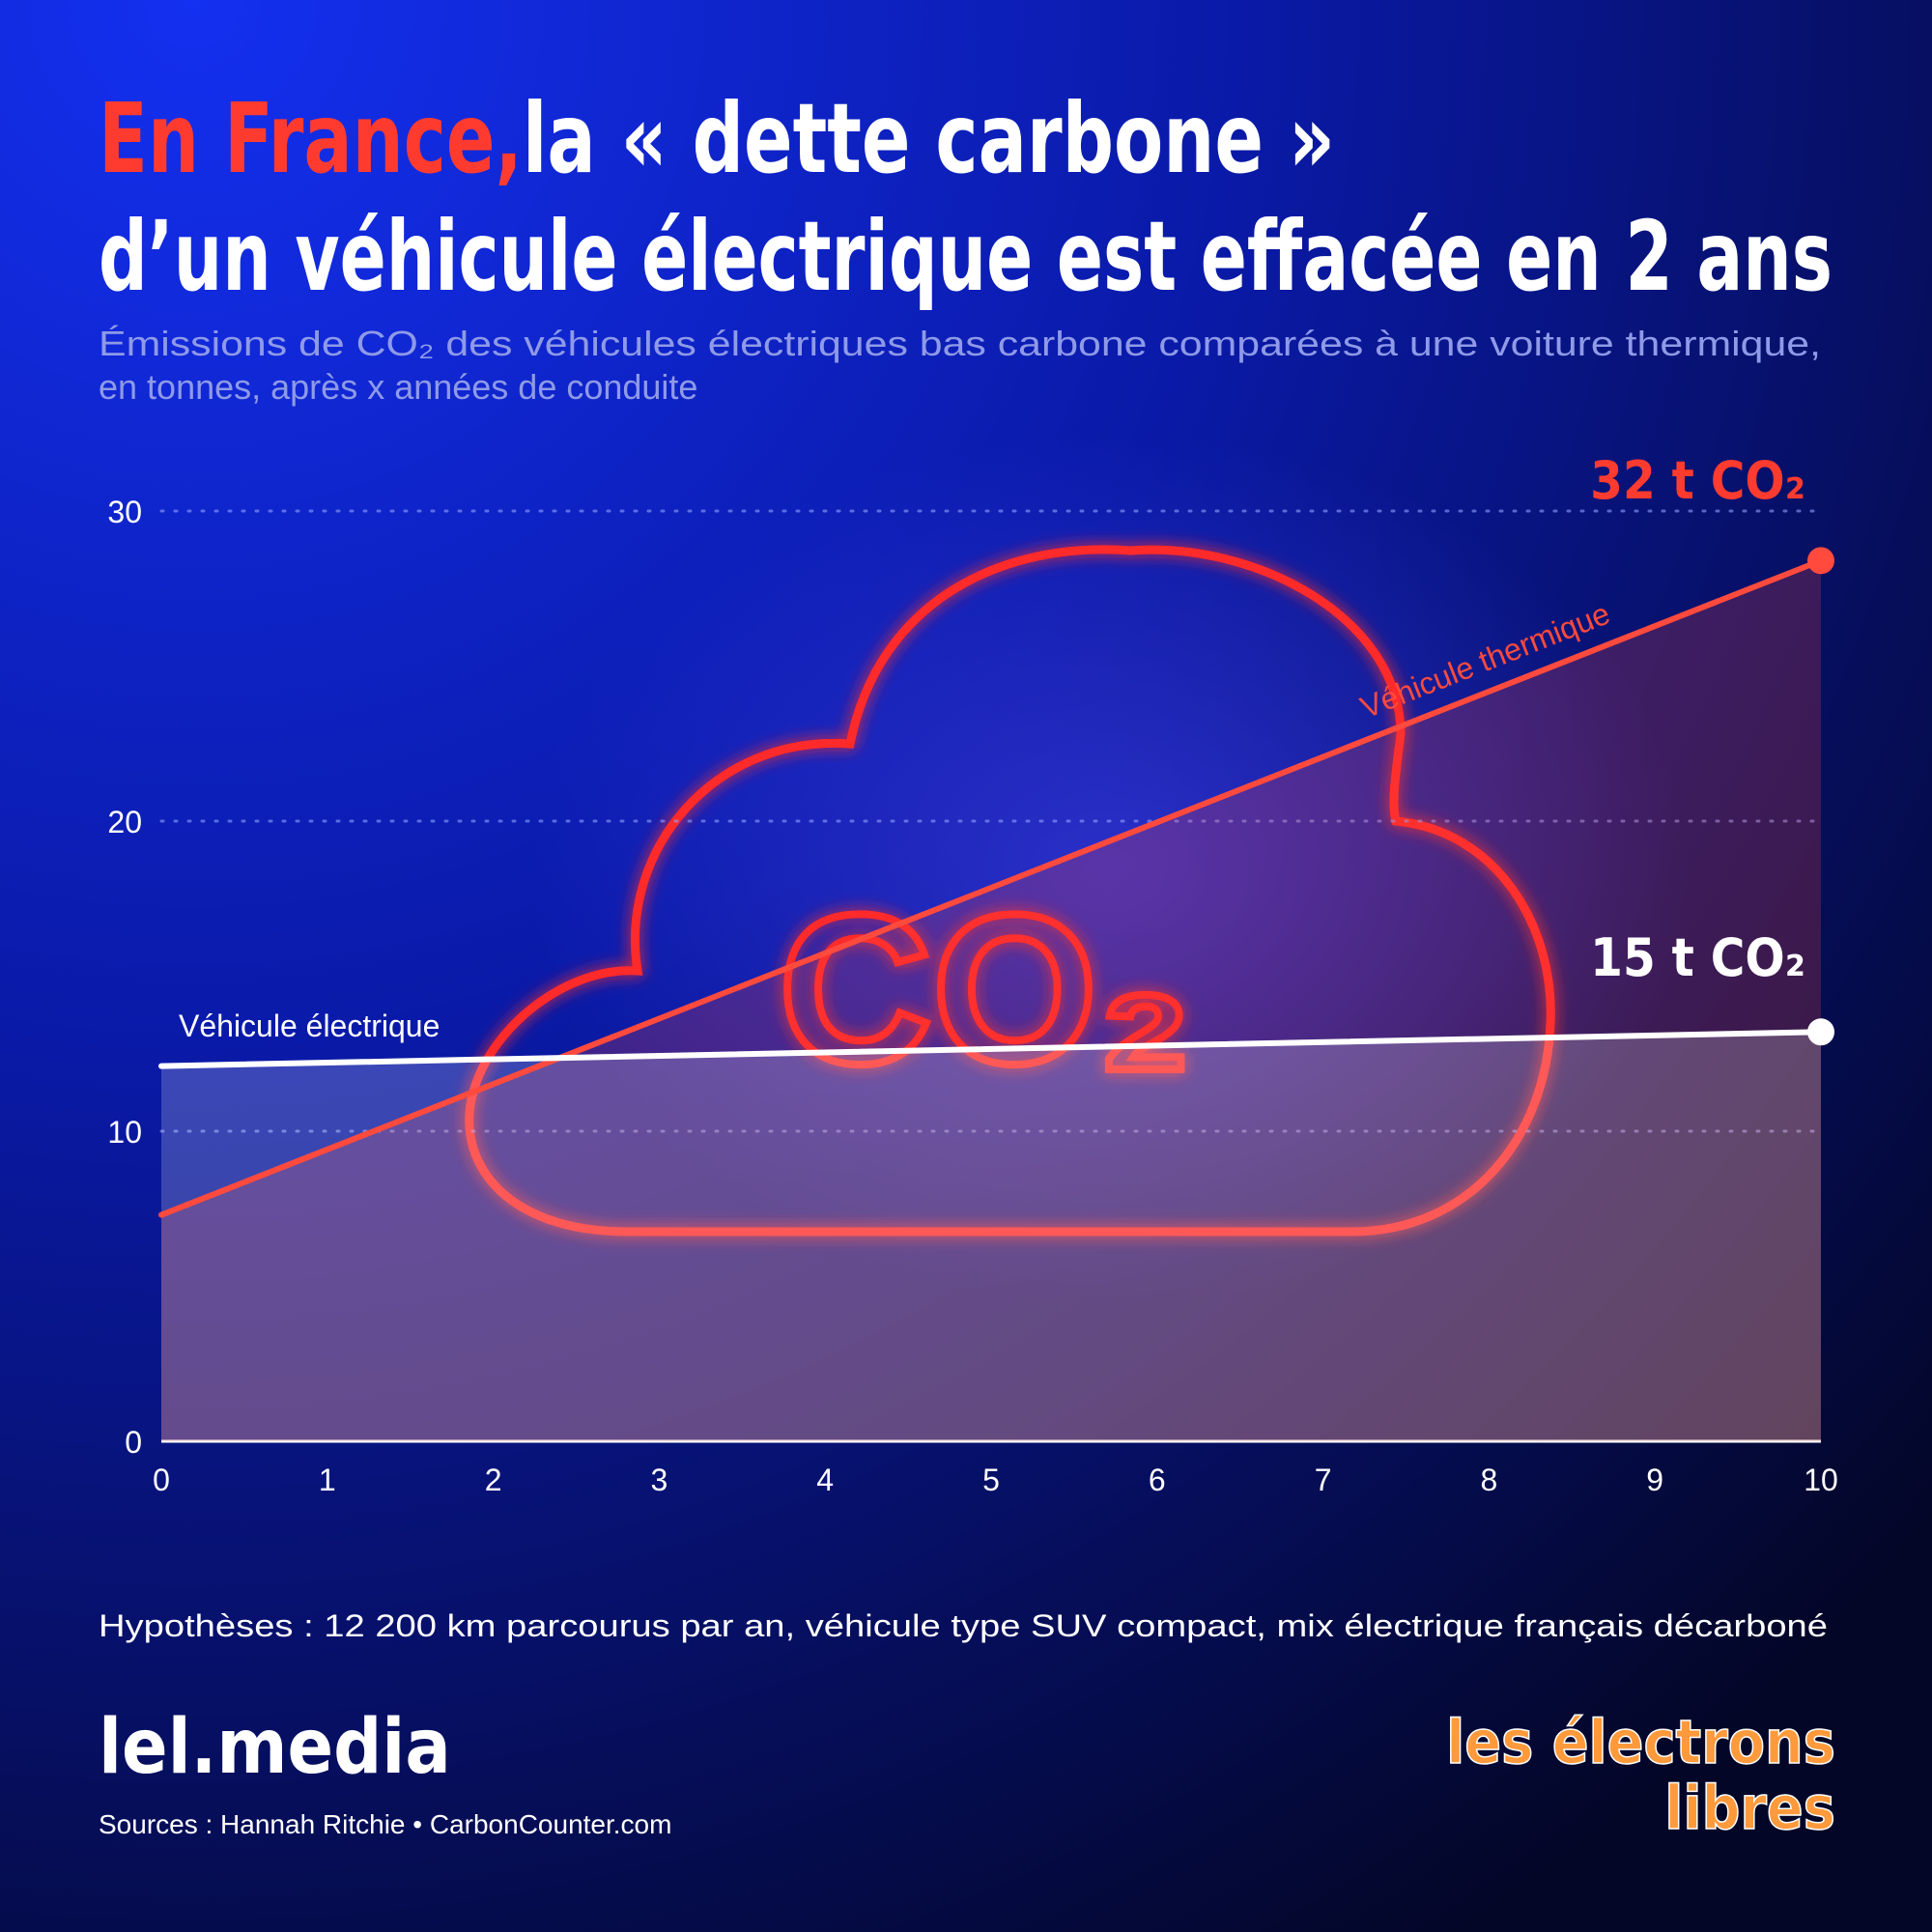 This screenshot has width=1932, height=1932. Describe the element at coordinates (1749, 1808) in the screenshot. I see `logo: libres` at that location.